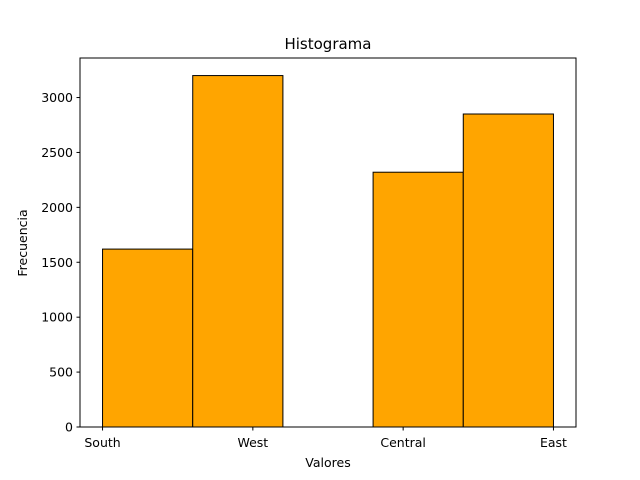  I want to click on y-tick-label-5: 2500, so click(57, 152).